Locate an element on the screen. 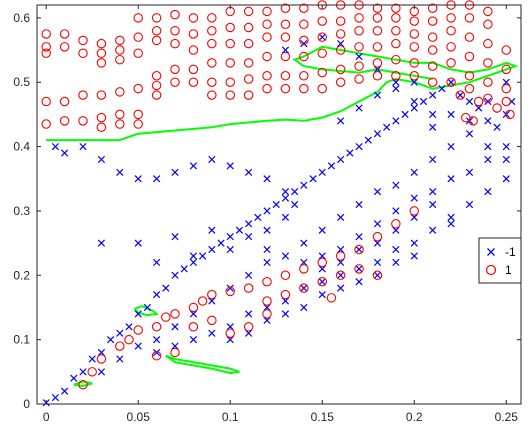  x-tick-label: 0.1 is located at coordinates (230, 417).